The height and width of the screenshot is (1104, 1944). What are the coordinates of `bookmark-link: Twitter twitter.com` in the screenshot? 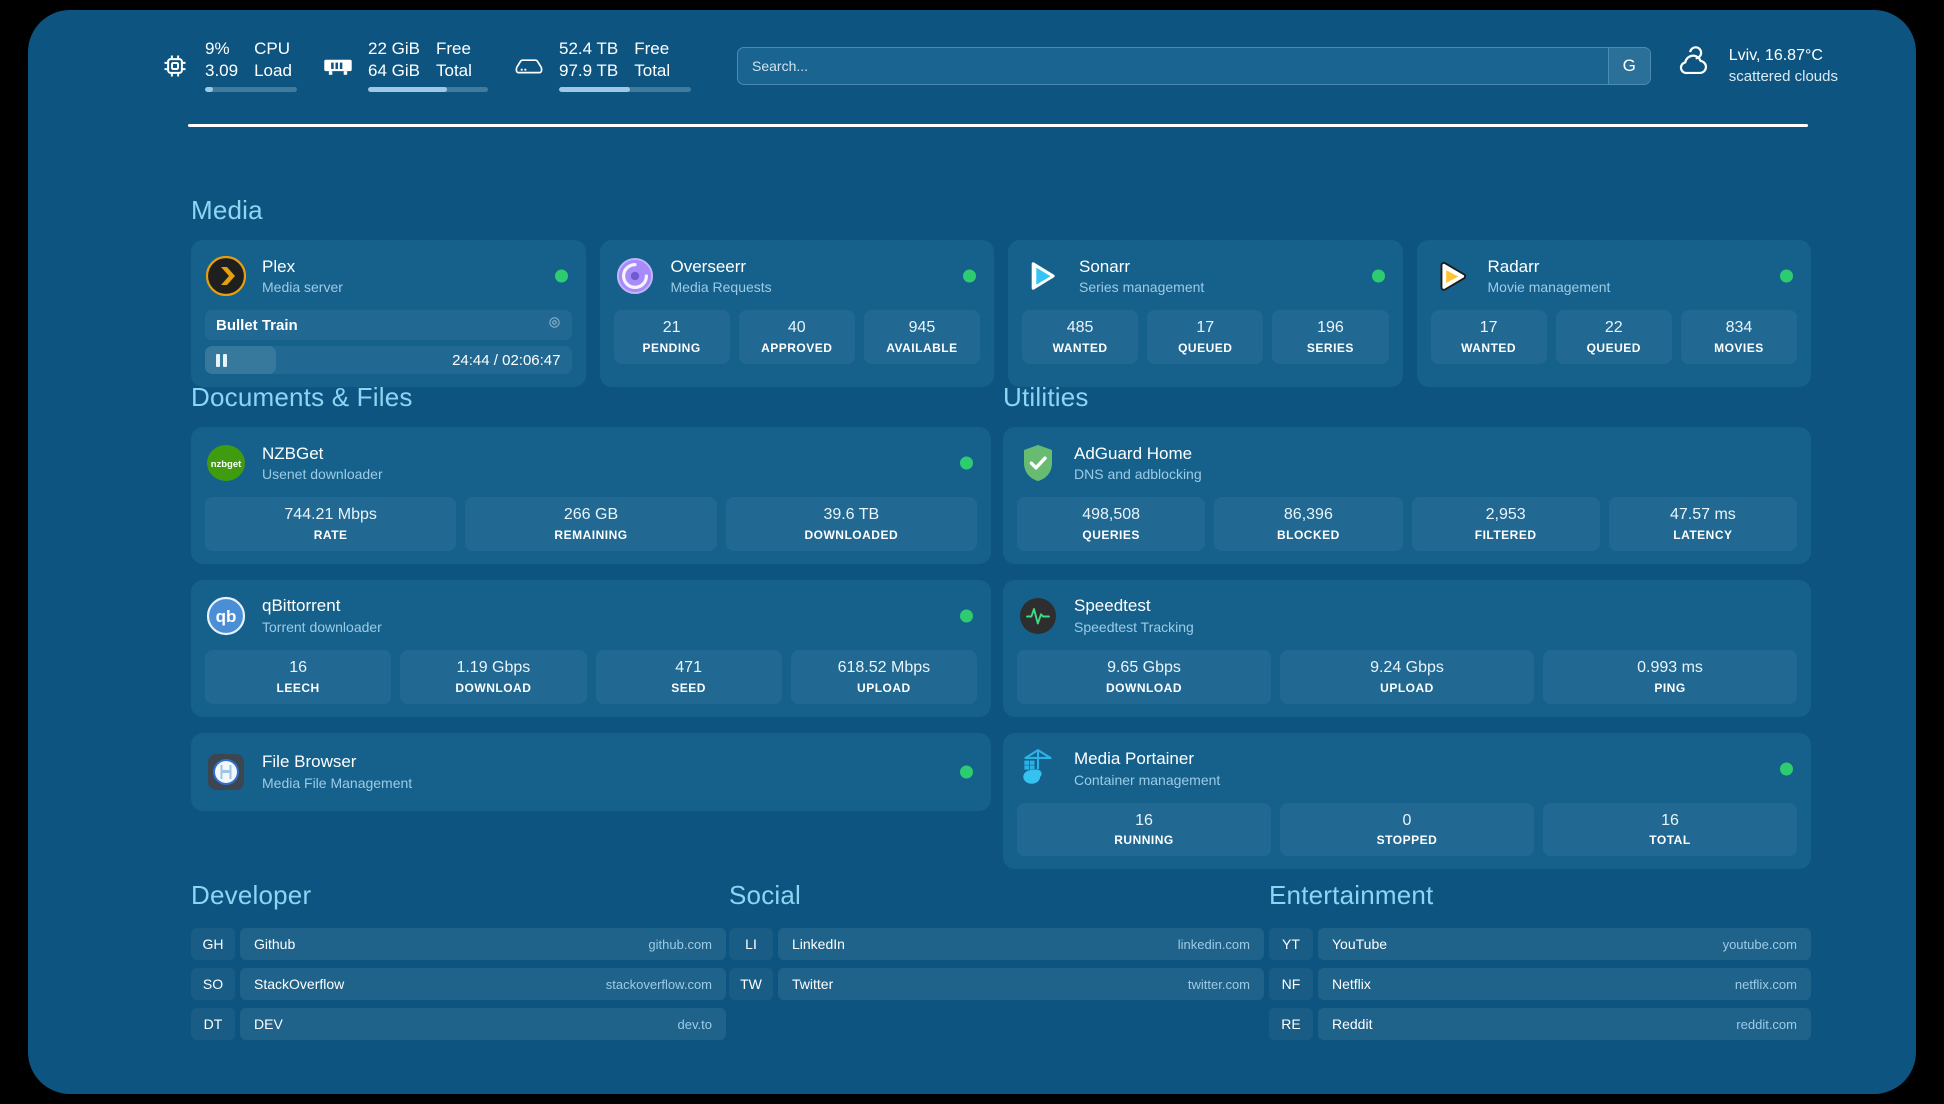 It's located at (1021, 984).